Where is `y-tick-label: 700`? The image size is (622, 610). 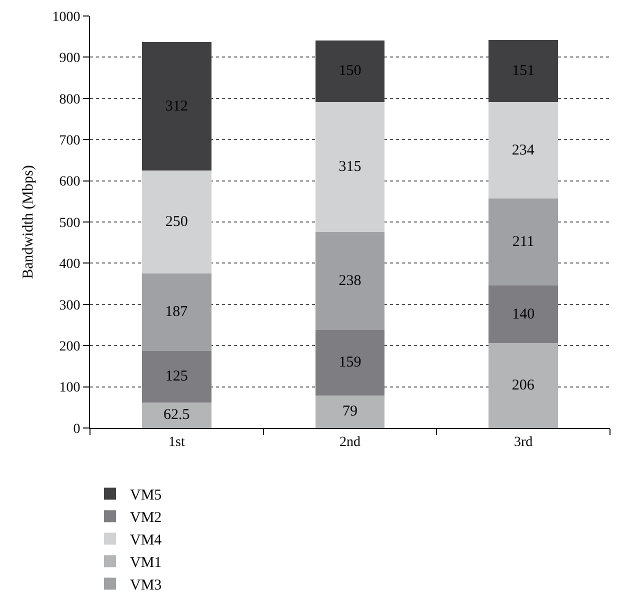
y-tick-label: 700 is located at coordinates (69, 141).